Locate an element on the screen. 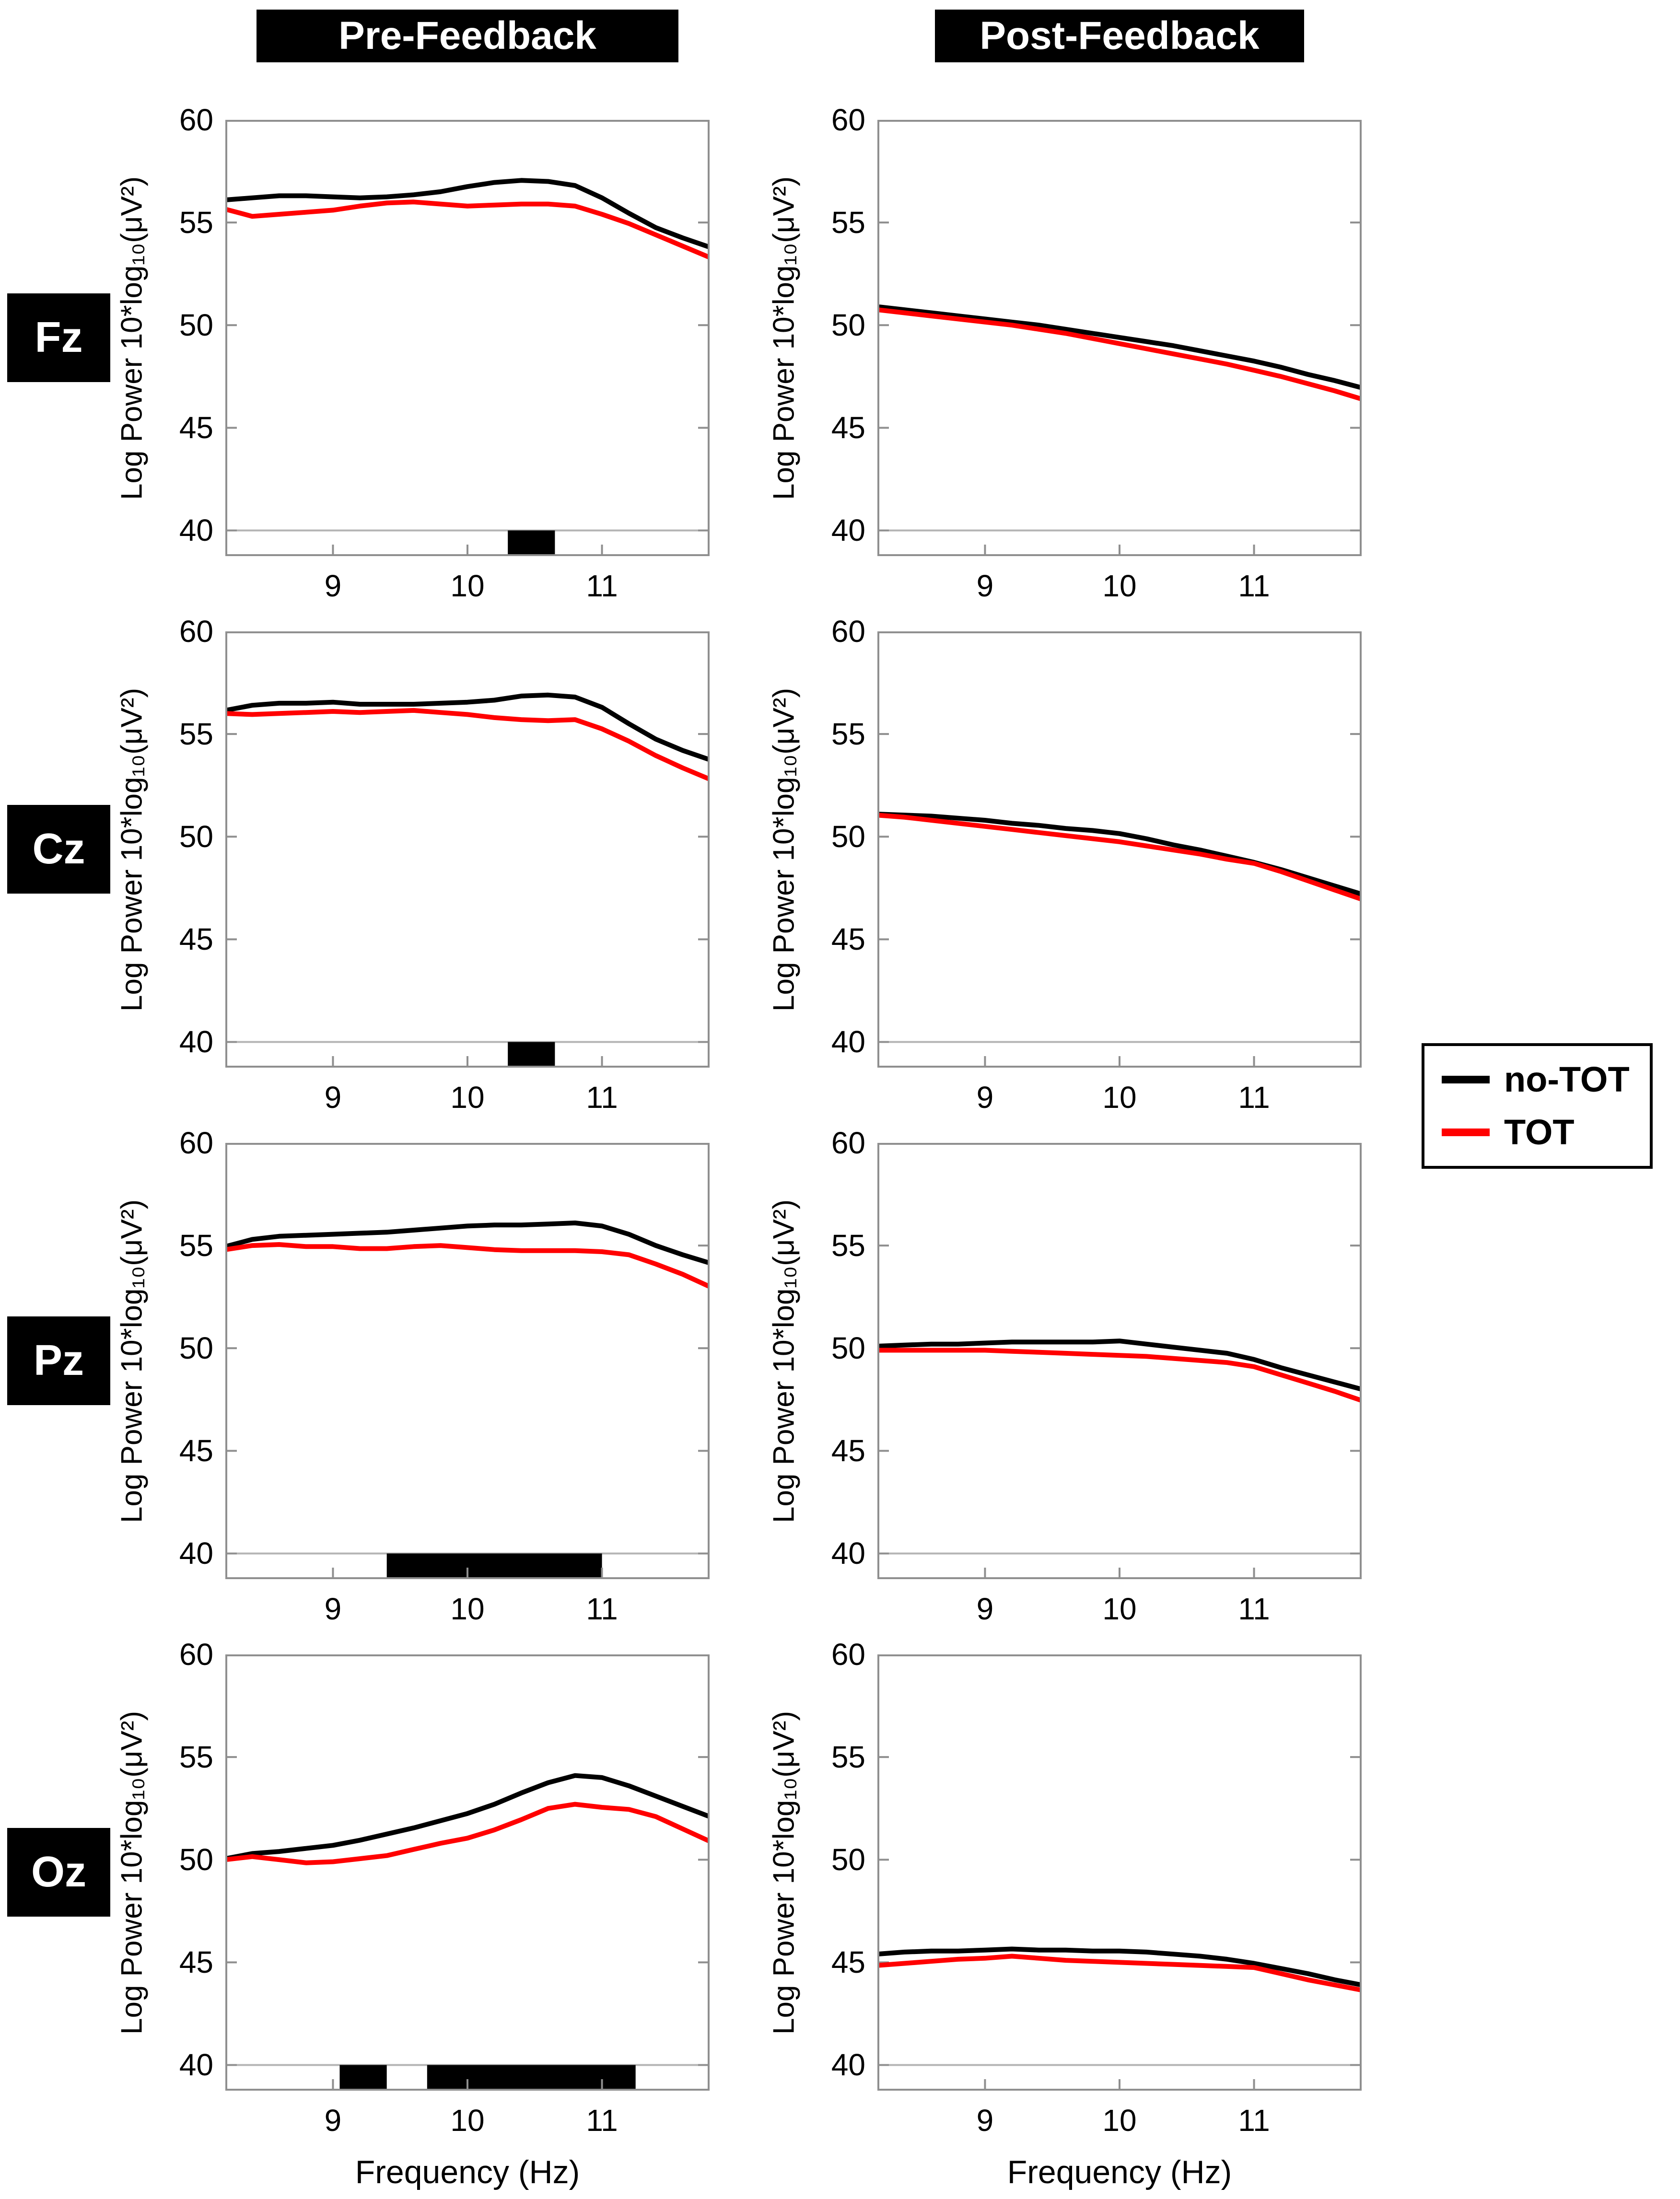 The width and height of the screenshot is (1680, 2199). column-header-post-feedback: Post-Feedback is located at coordinates (1119, 36).